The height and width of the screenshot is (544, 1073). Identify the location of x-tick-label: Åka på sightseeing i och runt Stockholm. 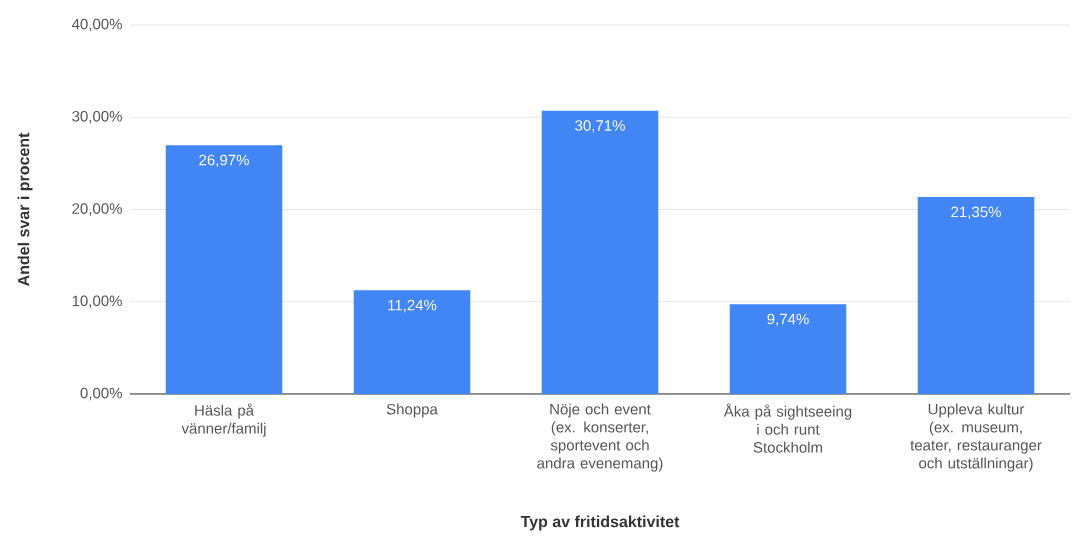
(787, 428).